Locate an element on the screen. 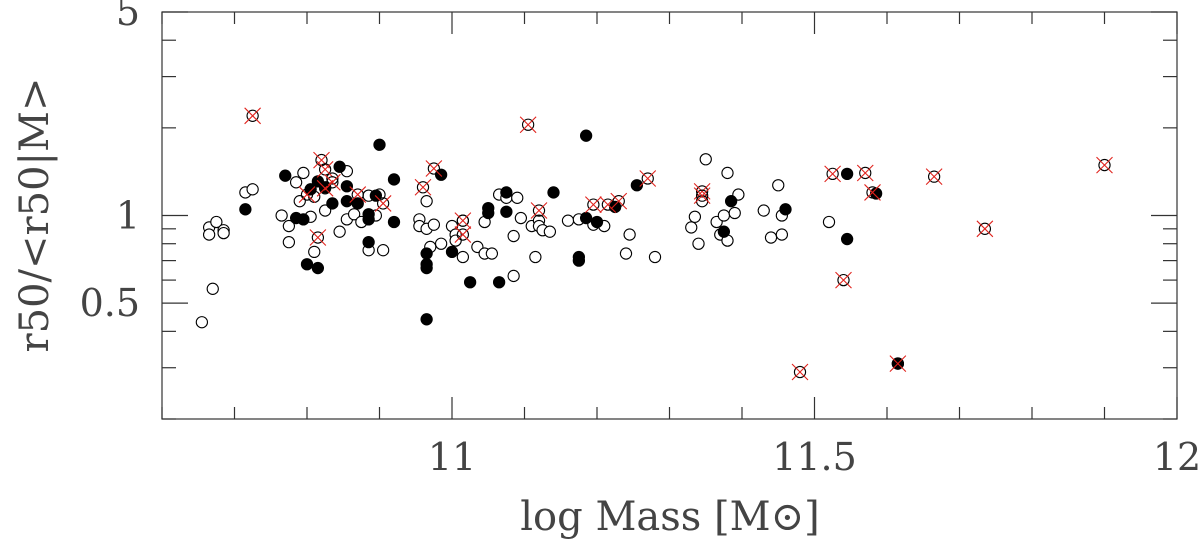  y-tick-label: 0.5 is located at coordinates (110, 303).